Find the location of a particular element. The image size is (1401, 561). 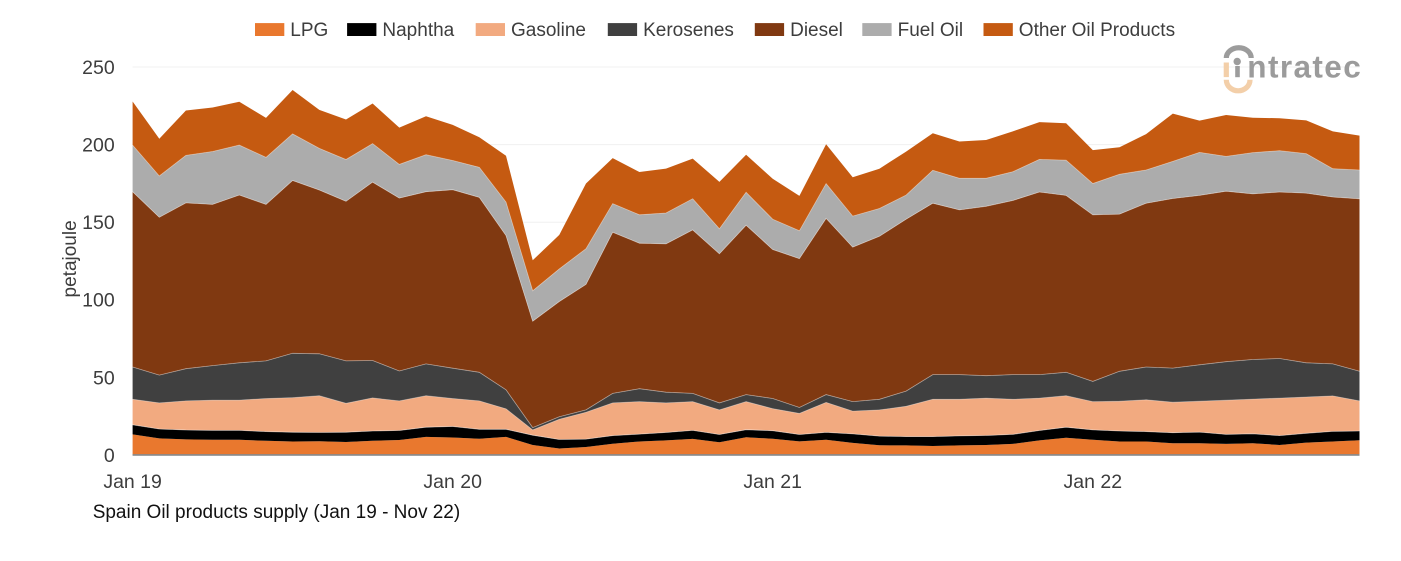

svg-text: 200 is located at coordinates (98, 145).